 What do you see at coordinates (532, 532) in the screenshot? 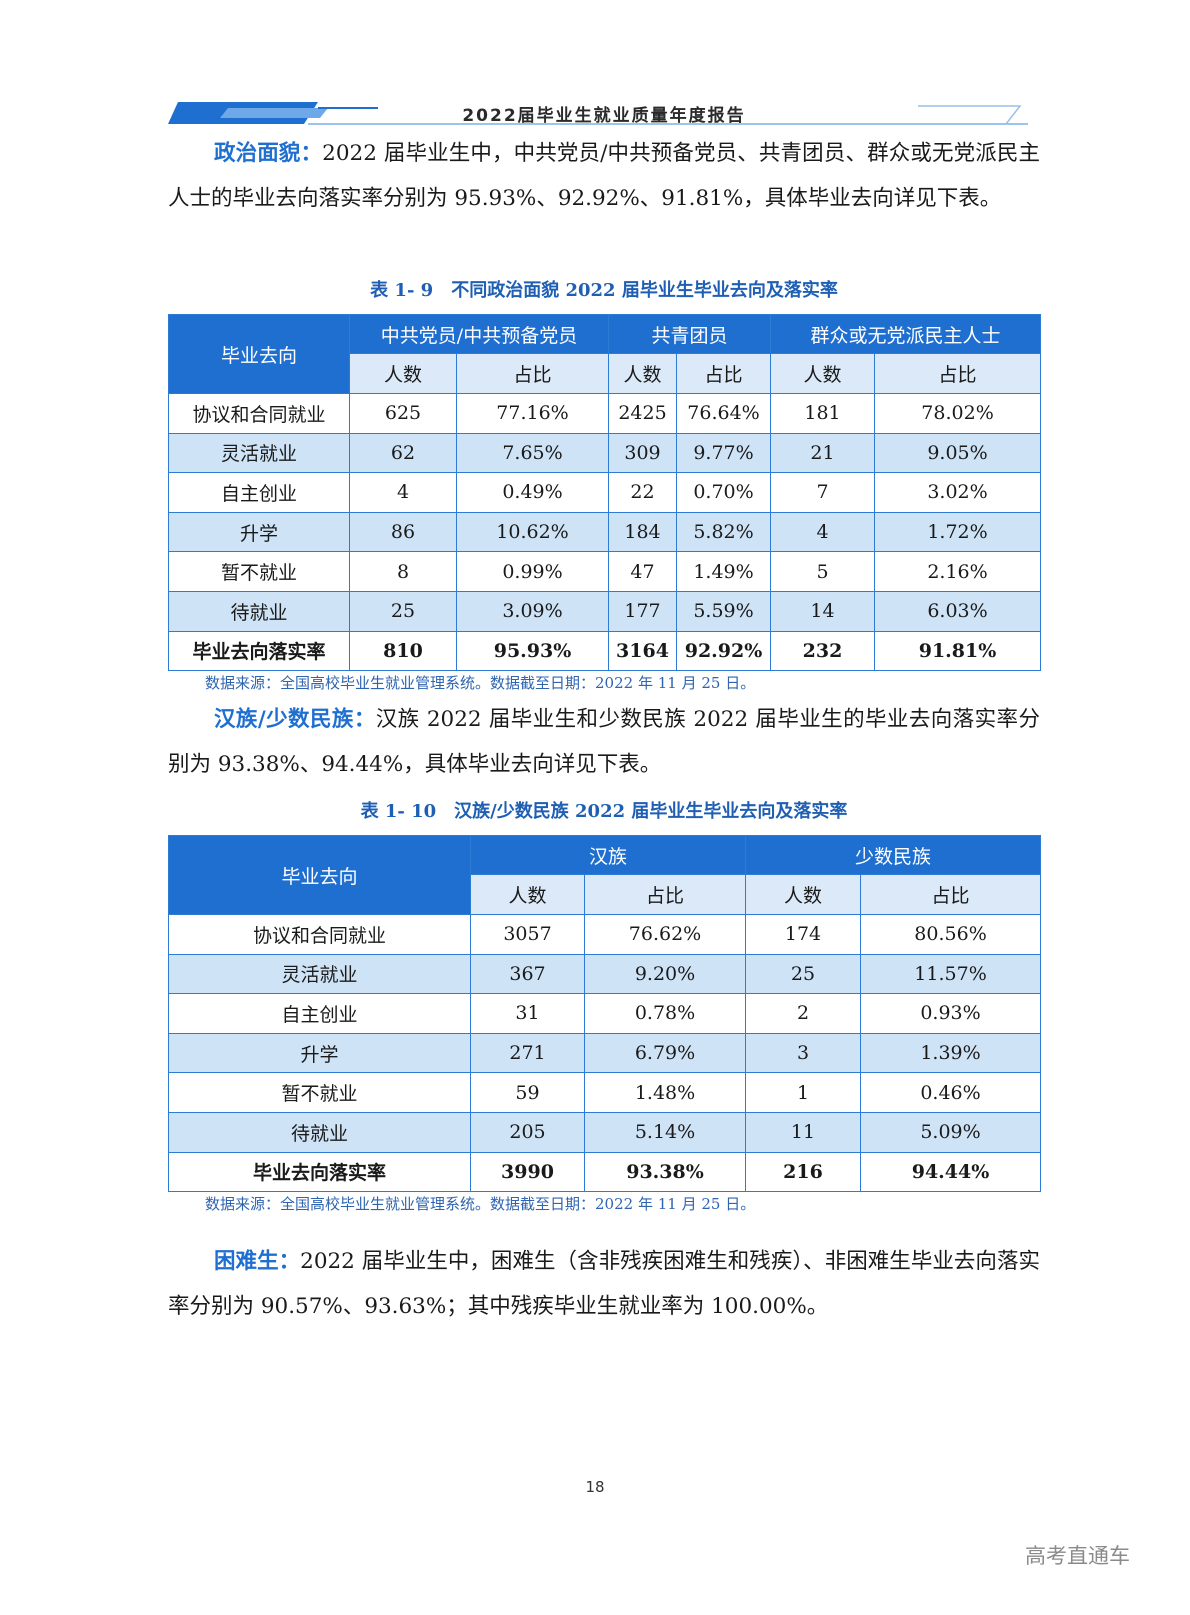
I see `table-cell: 10.62%` at bounding box center [532, 532].